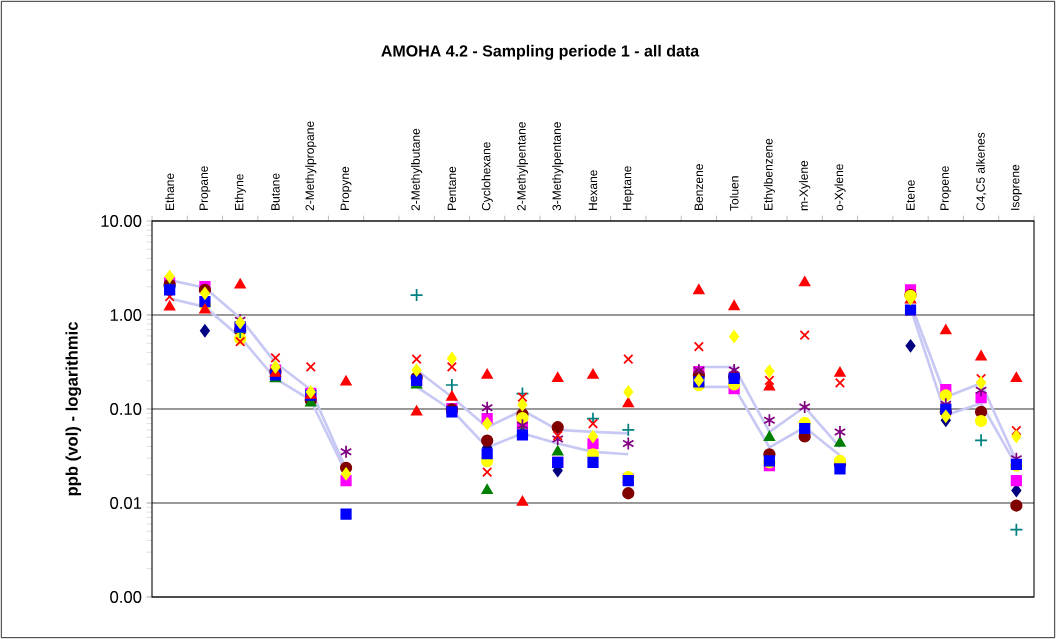  Describe the element at coordinates (346, 188) in the screenshot. I see `x-tick-label: Propyne` at that location.